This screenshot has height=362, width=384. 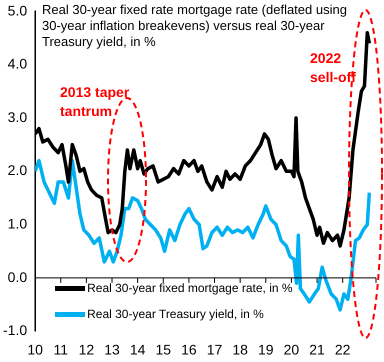 What do you see at coordinates (18, 10) in the screenshot?
I see `y-tick-label: 5.0` at bounding box center [18, 10].